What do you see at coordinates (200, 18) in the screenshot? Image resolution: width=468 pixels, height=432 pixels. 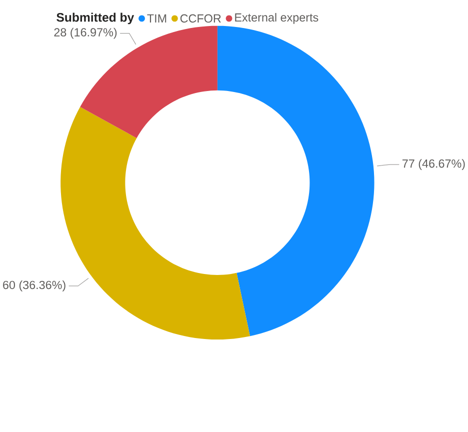 I see `legend-label: CCFOR` at bounding box center [200, 18].